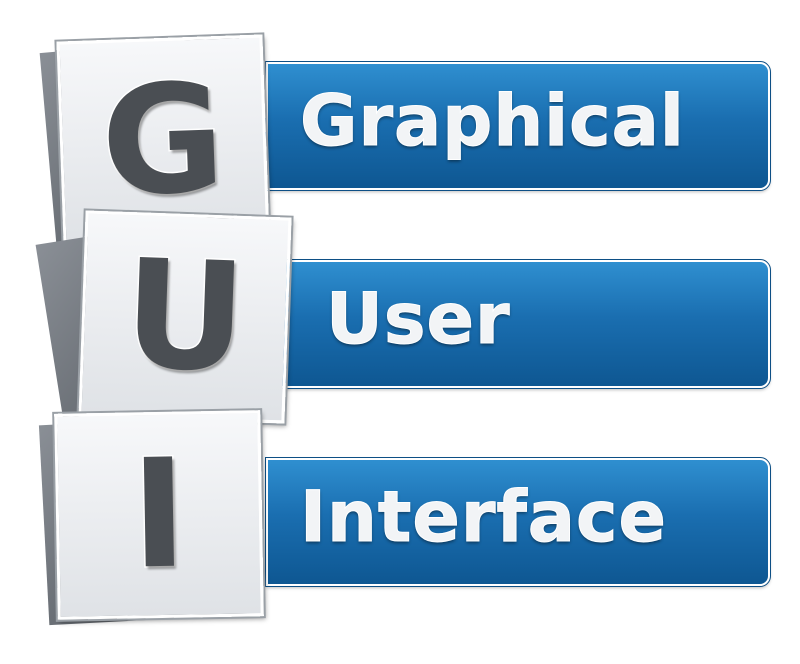  What do you see at coordinates (418, 319) in the screenshot?
I see `word-user: User` at bounding box center [418, 319].